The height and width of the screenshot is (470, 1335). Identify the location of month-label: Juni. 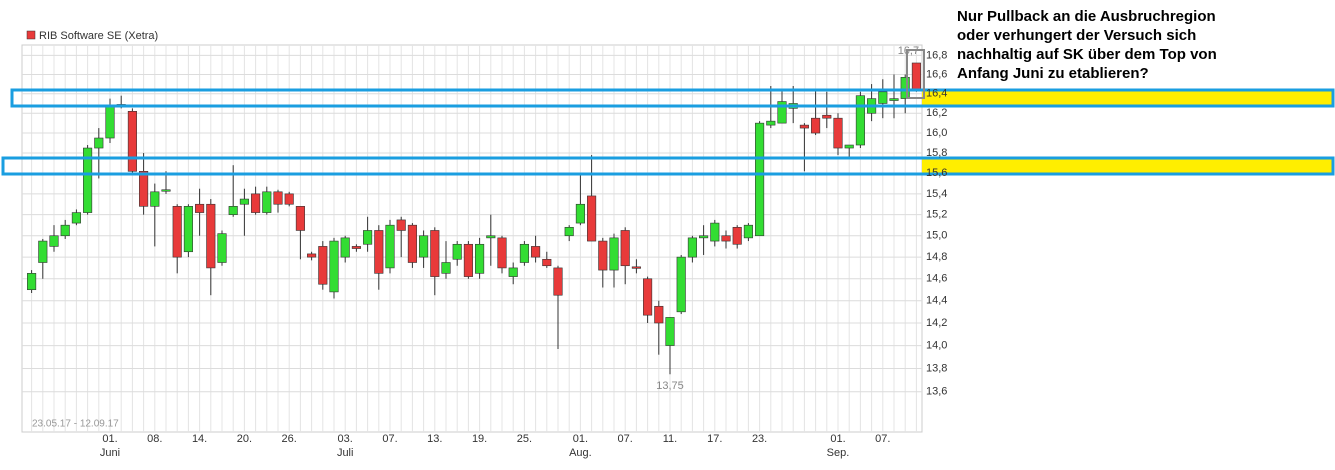
(110, 453).